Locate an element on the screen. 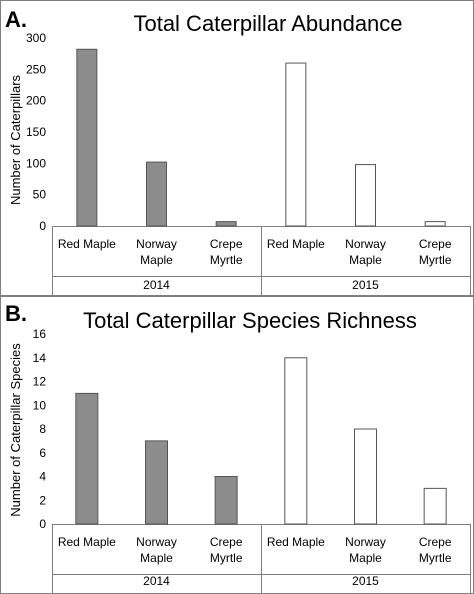 Image resolution: width=474 pixels, height=594 pixels. chart-title: Total Caterpillar Abundance is located at coordinates (267, 23).